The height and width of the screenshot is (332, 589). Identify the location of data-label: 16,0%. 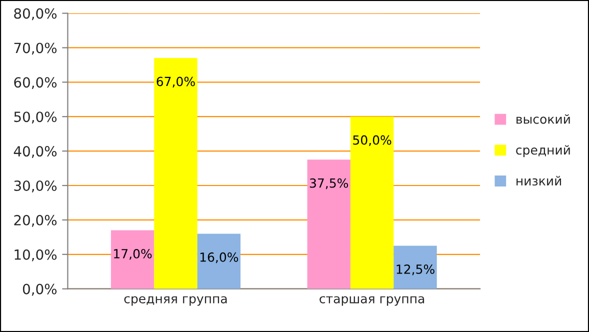
(219, 258).